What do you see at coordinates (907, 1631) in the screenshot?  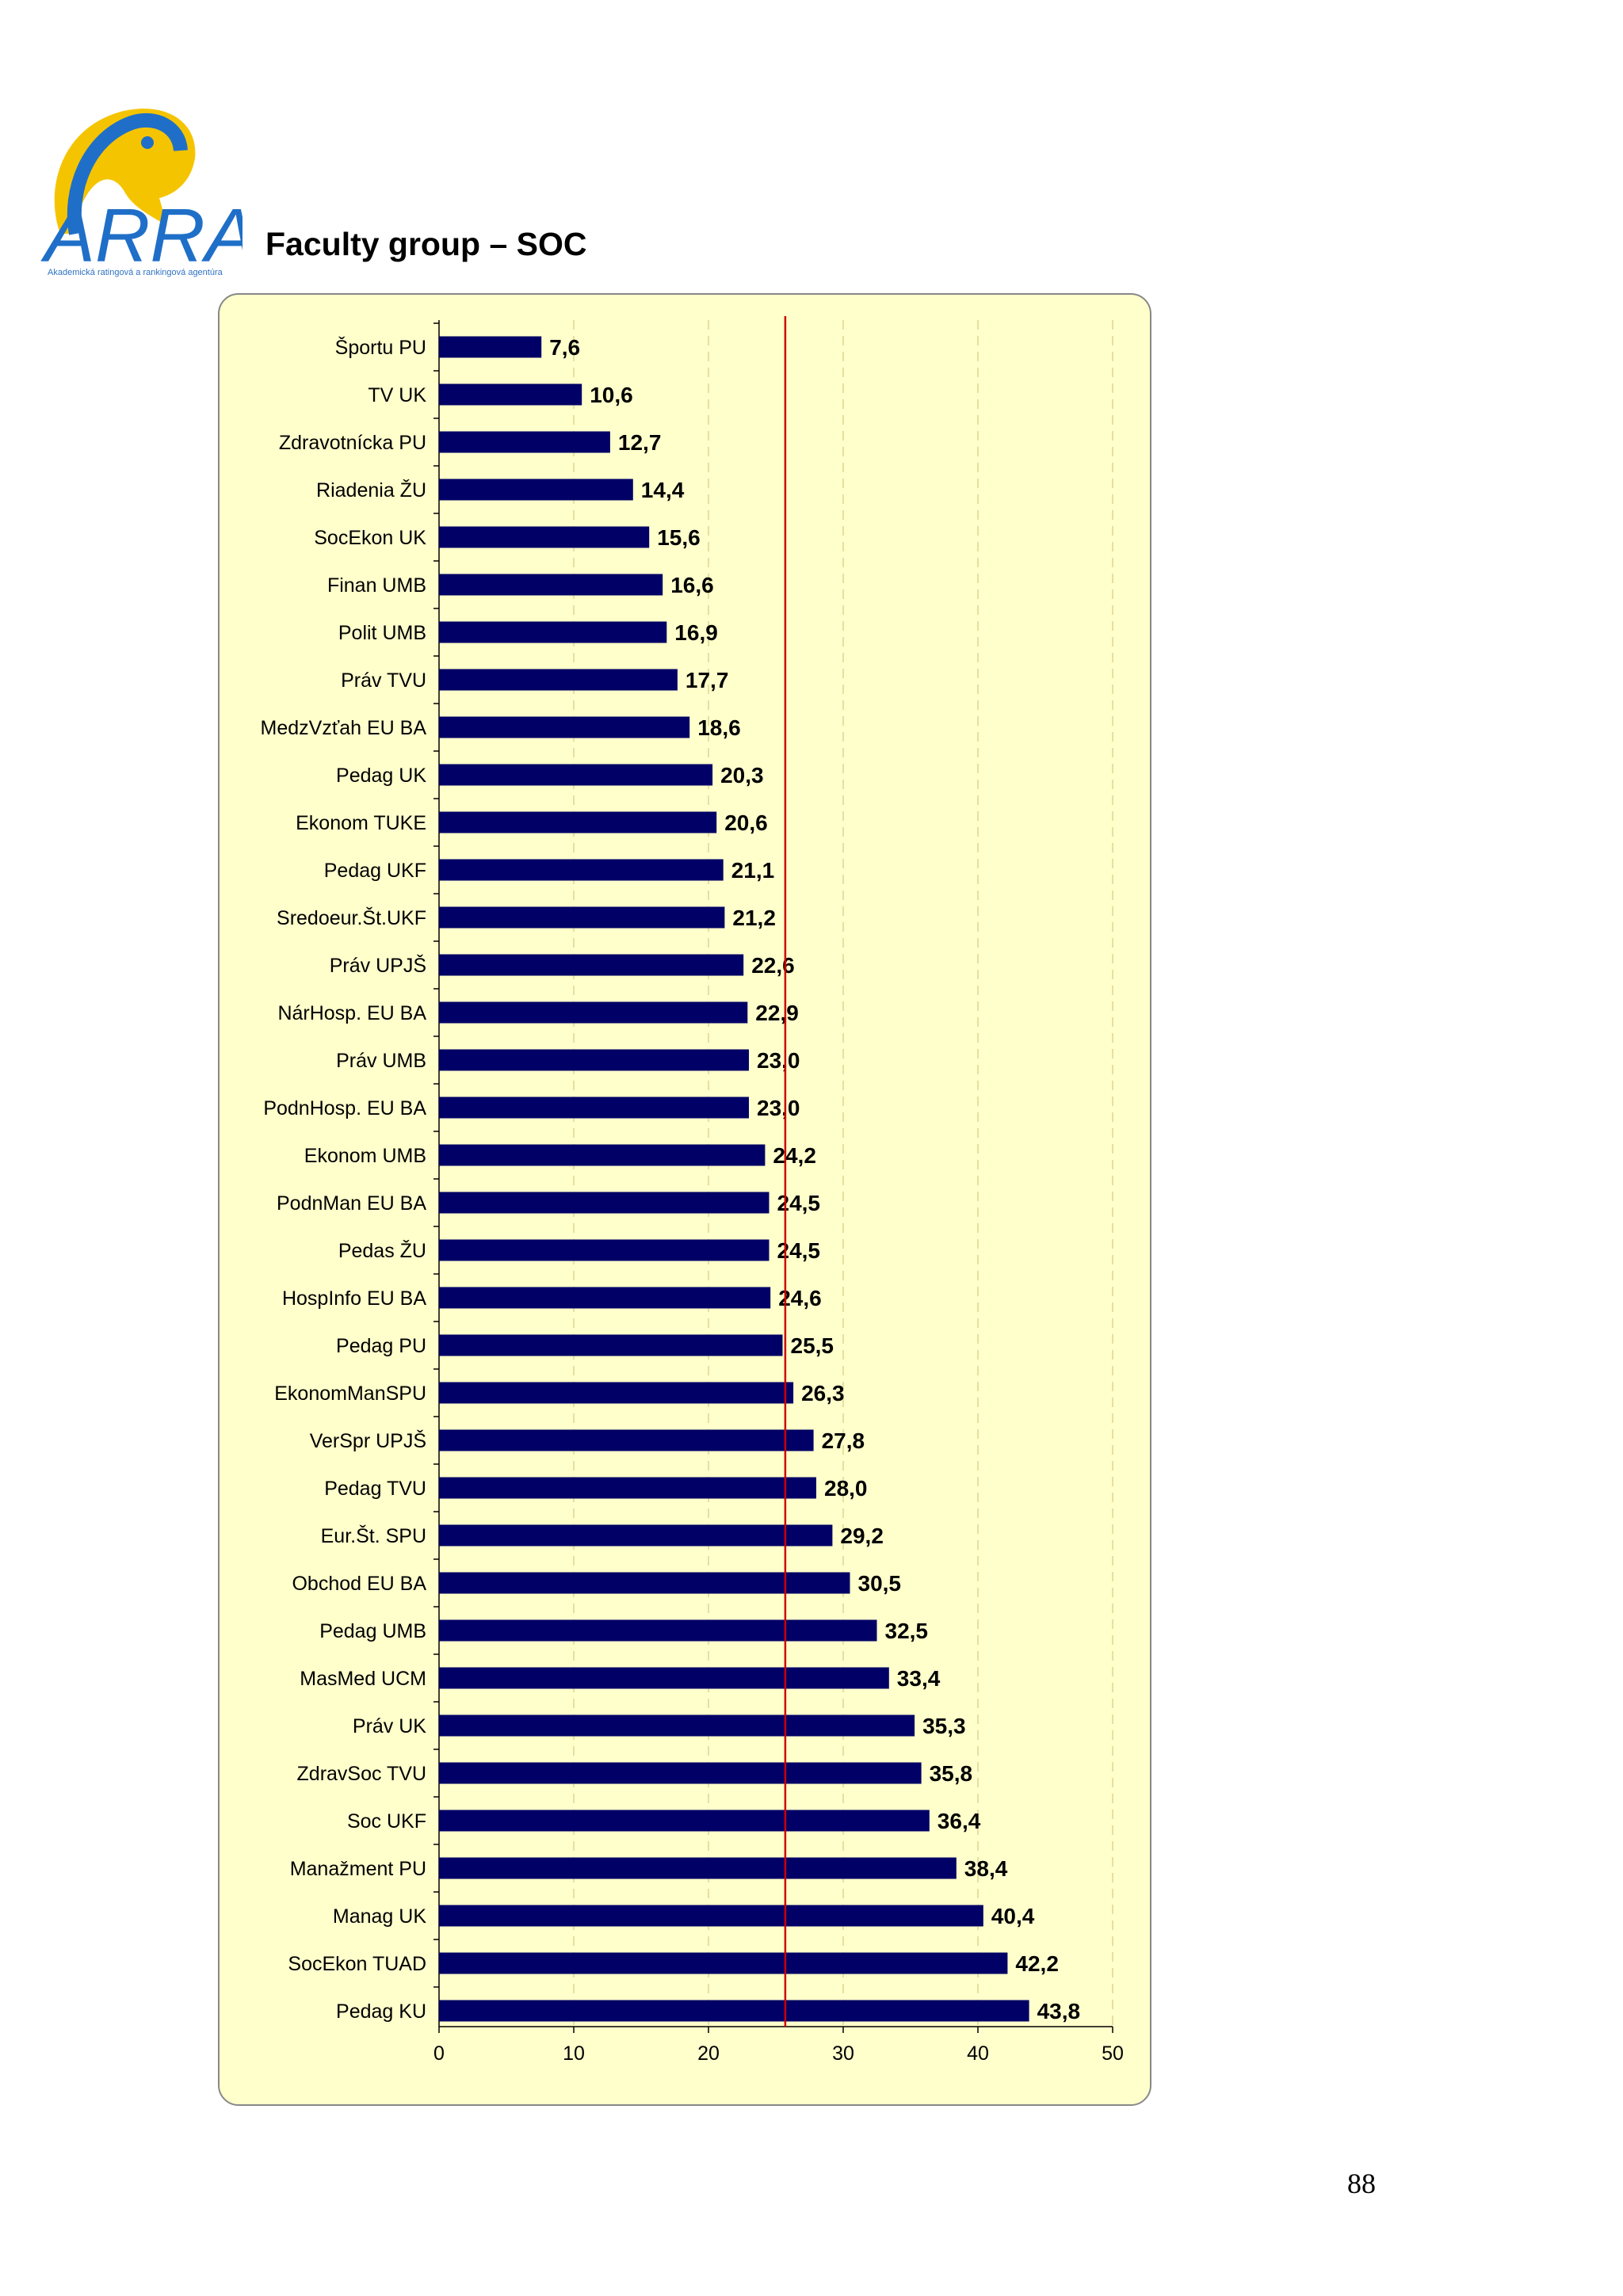 I see `value-label: 32,5` at bounding box center [907, 1631].